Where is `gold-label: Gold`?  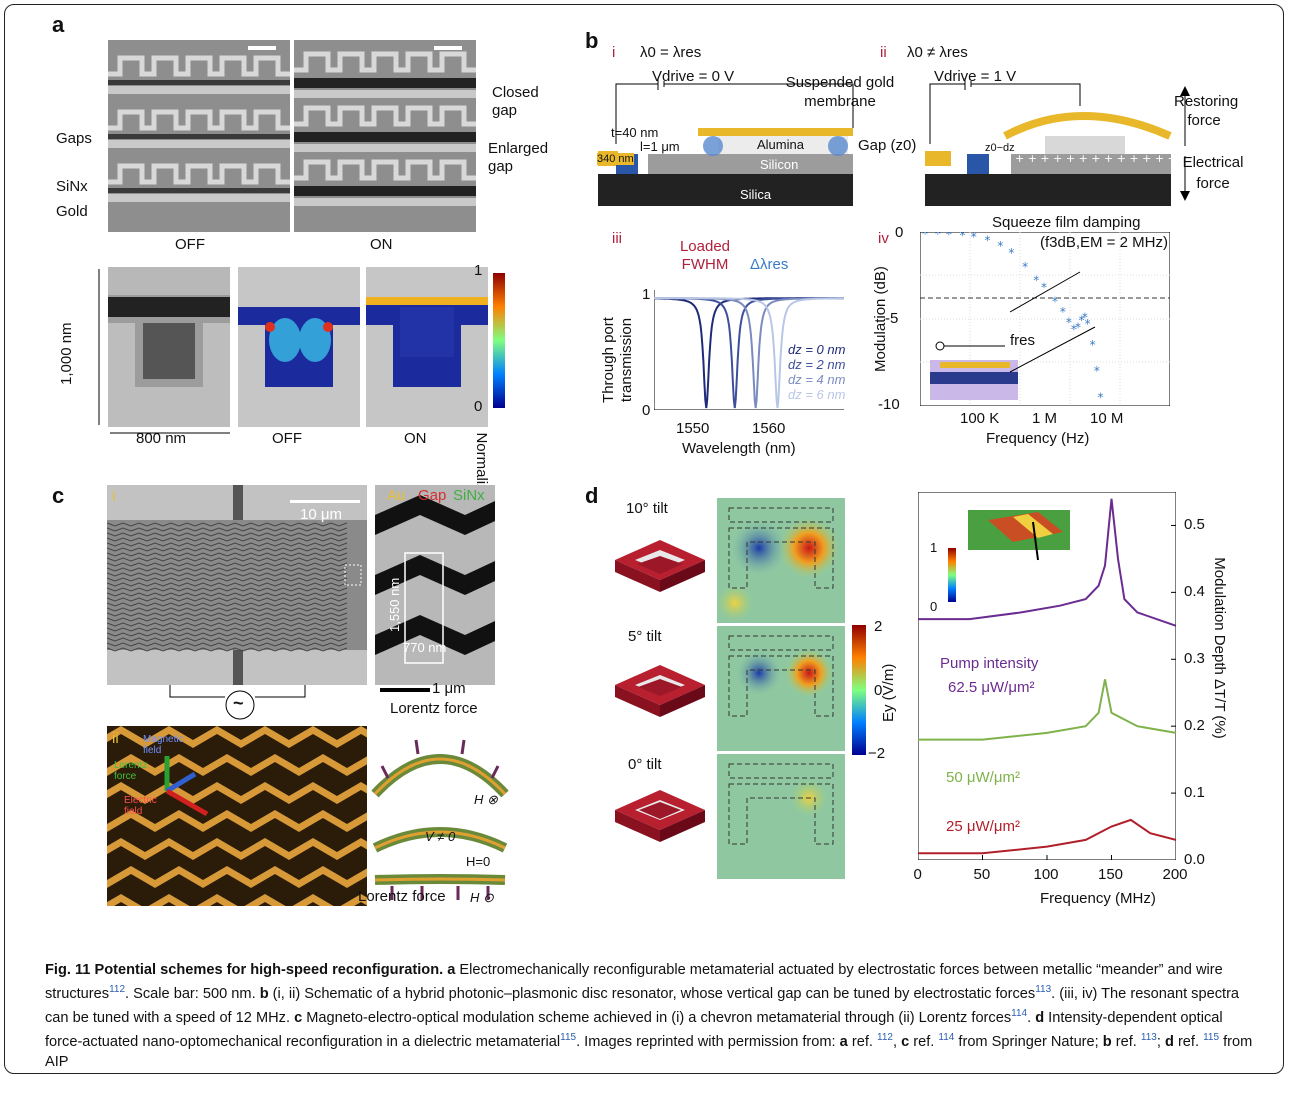 gold-label: Gold is located at coordinates (72, 211).